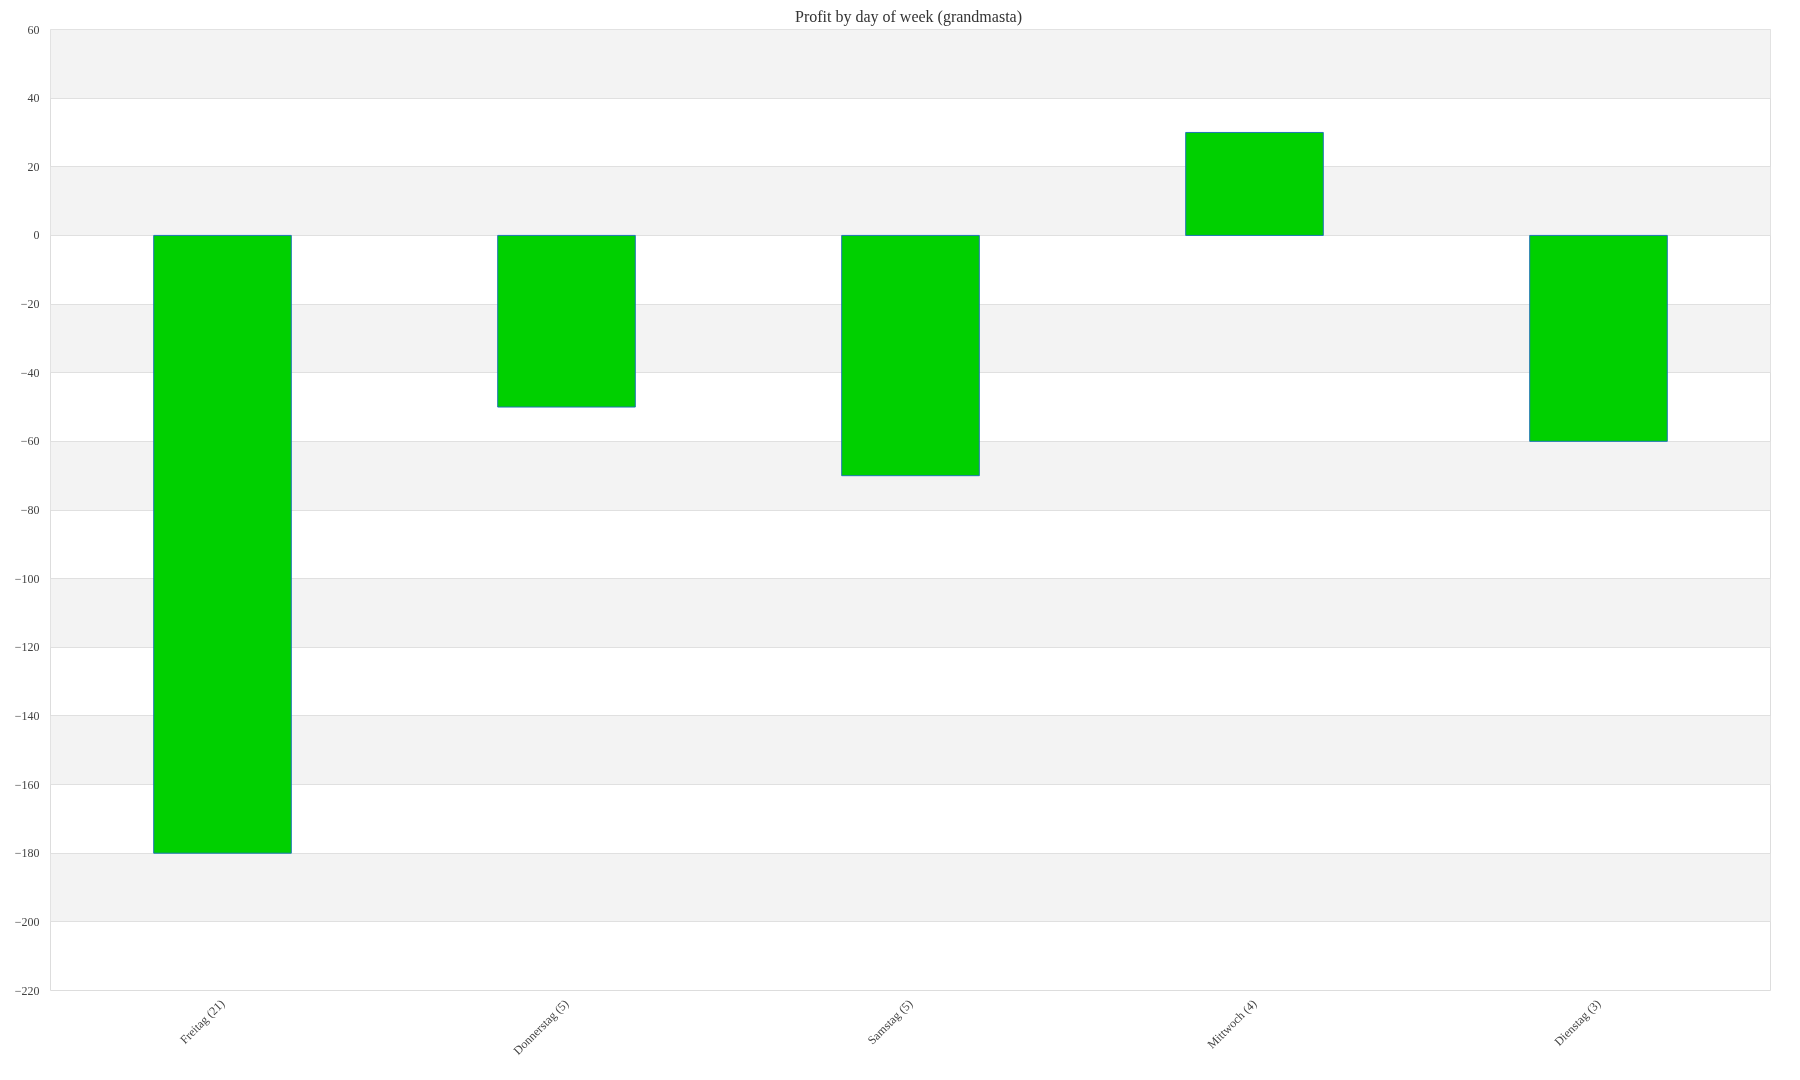 The height and width of the screenshot is (1080, 1800). Describe the element at coordinates (27, 647) in the screenshot. I see `y-tick-label: −120` at that location.